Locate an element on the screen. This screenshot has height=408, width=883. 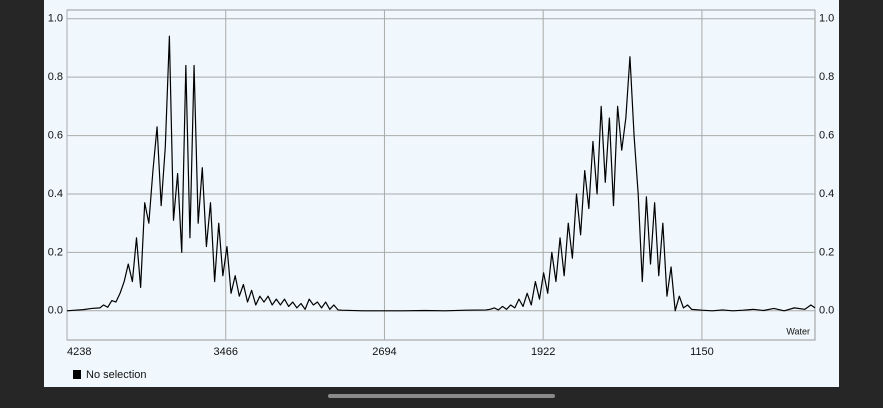
y-tick-label: 0.2 is located at coordinates (55, 252).